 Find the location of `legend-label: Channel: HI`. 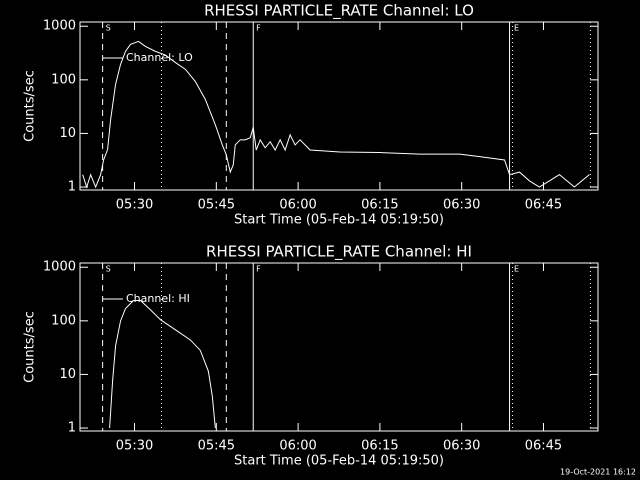

legend-label: Channel: HI is located at coordinates (158, 298).